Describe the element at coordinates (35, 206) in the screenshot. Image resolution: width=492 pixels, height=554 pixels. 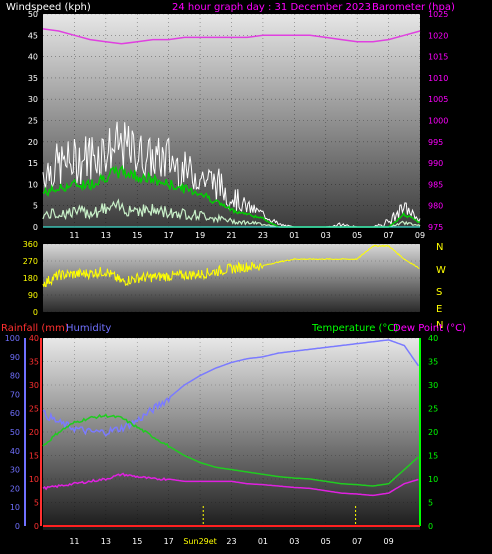
I see `wind-y-tick-label: 5` at that location.